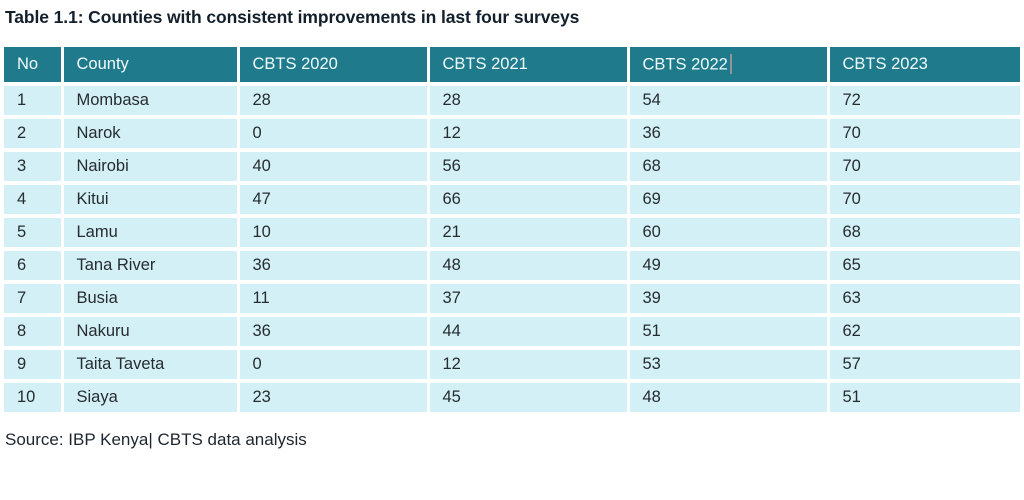 Image resolution: width=1024 pixels, height=500 pixels. I want to click on table-row: 8 Nakuru 36 44 51 62, so click(512, 332).